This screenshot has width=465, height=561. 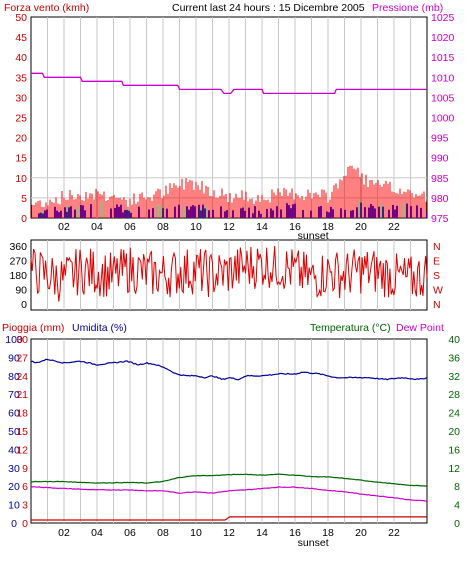 I want to click on humidity-y-tick-label: 30, so click(x=14, y=469).